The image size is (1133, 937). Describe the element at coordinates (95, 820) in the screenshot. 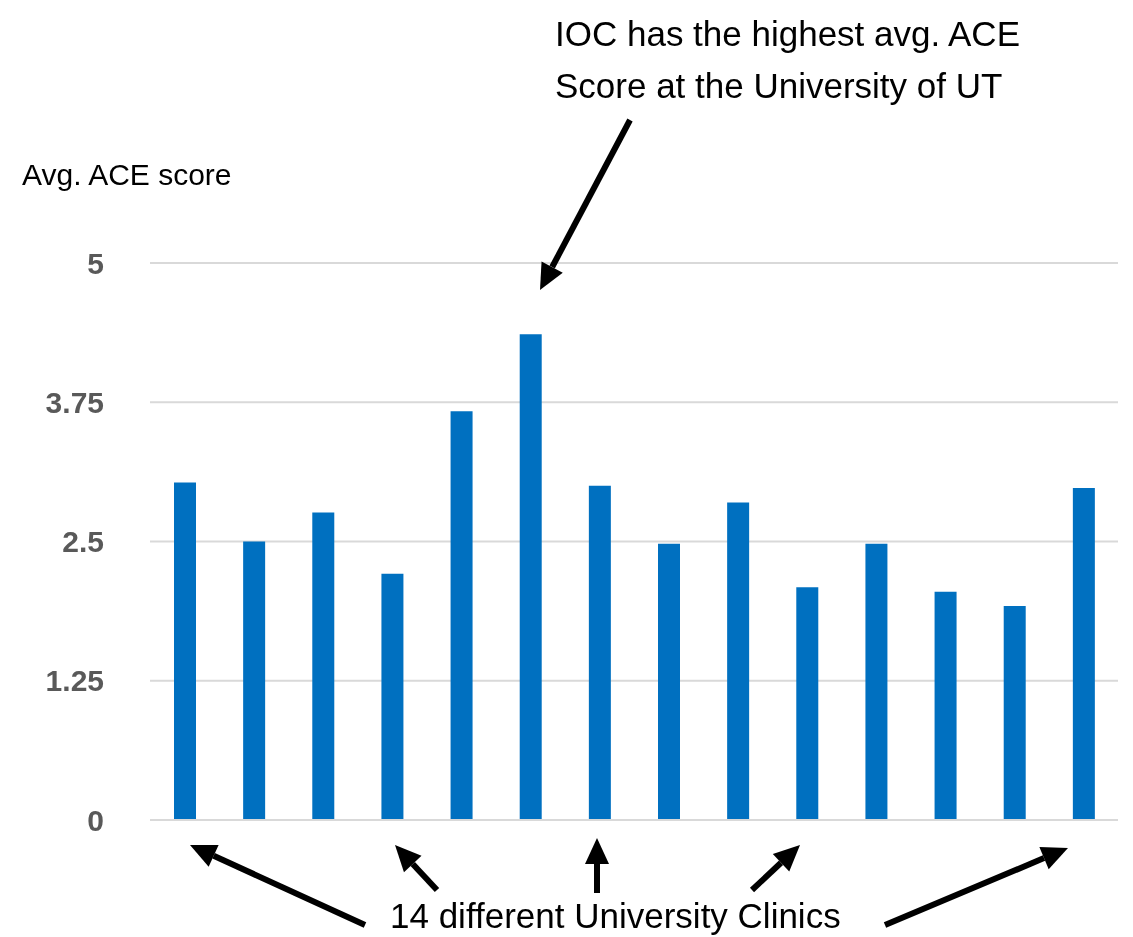

I see `y-tick-label: 0` at that location.